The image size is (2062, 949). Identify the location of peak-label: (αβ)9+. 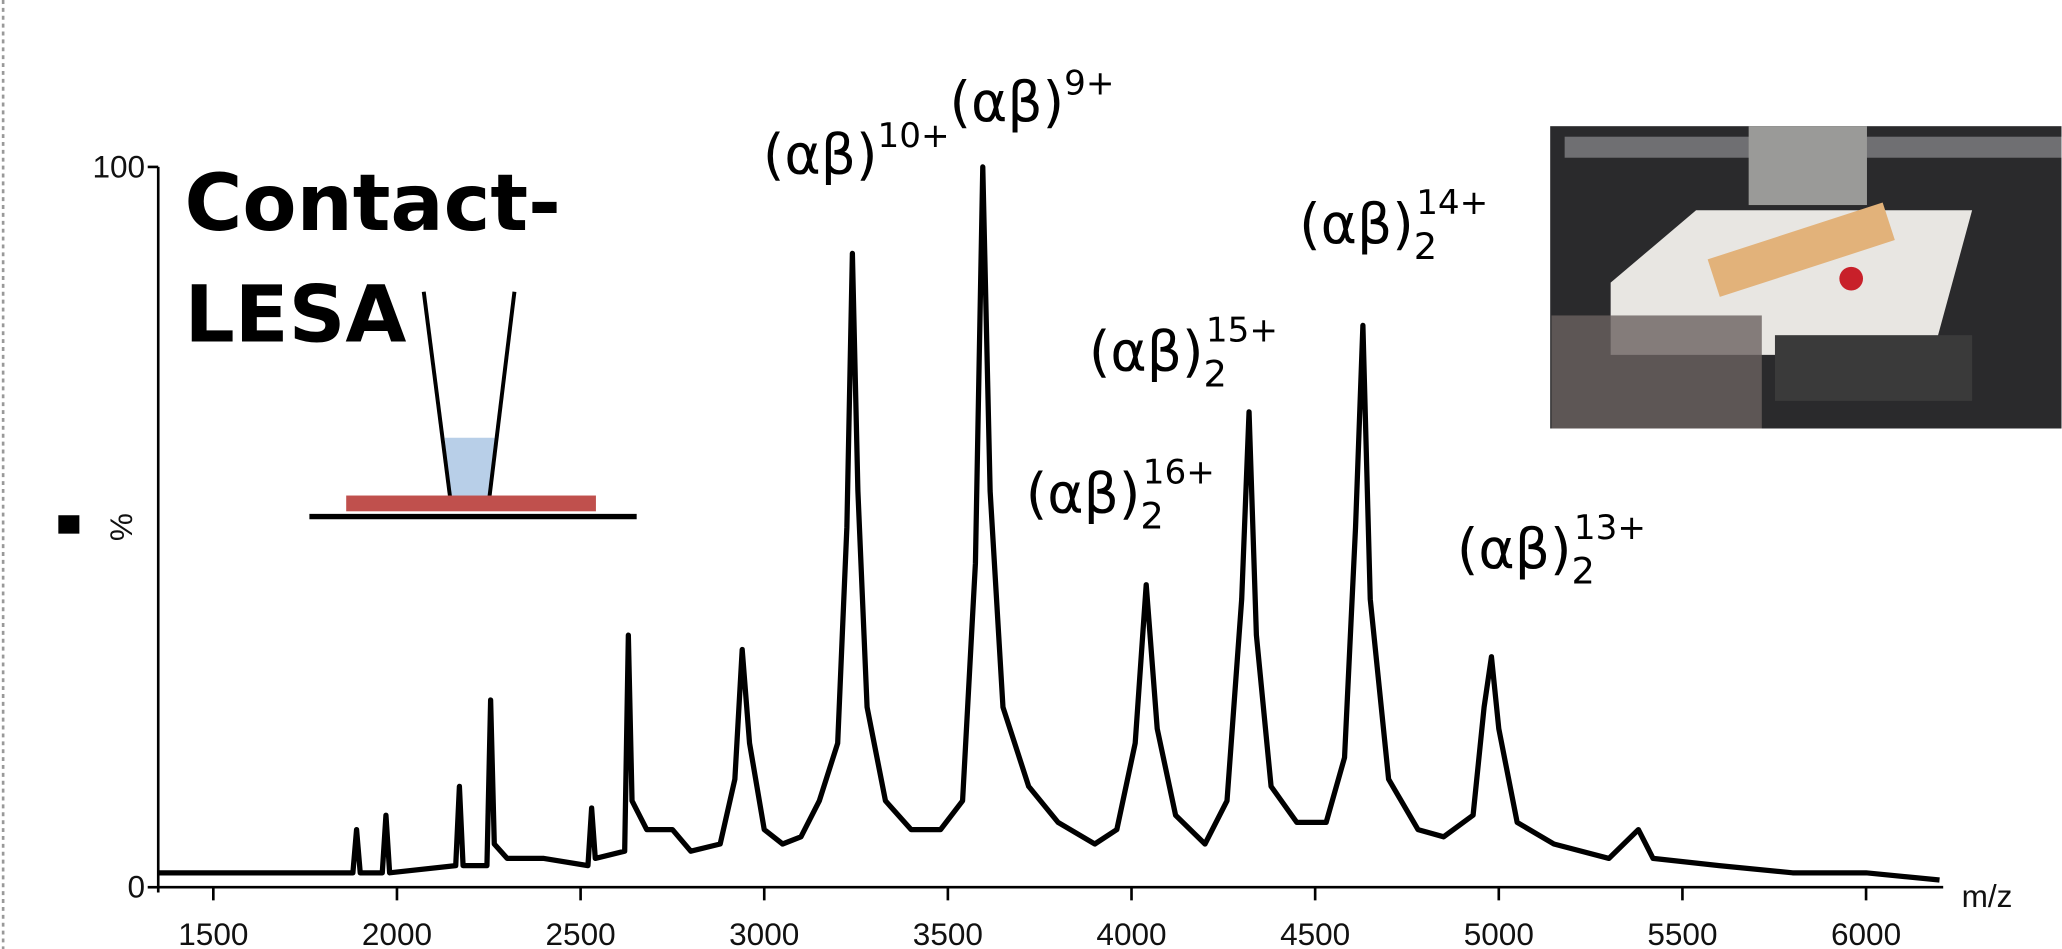
(1032, 99).